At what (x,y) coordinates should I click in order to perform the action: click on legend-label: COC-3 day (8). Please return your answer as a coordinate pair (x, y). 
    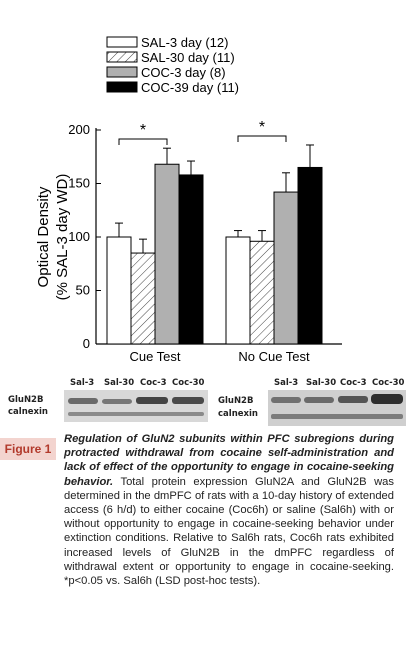
    Looking at the image, I should click on (183, 72).